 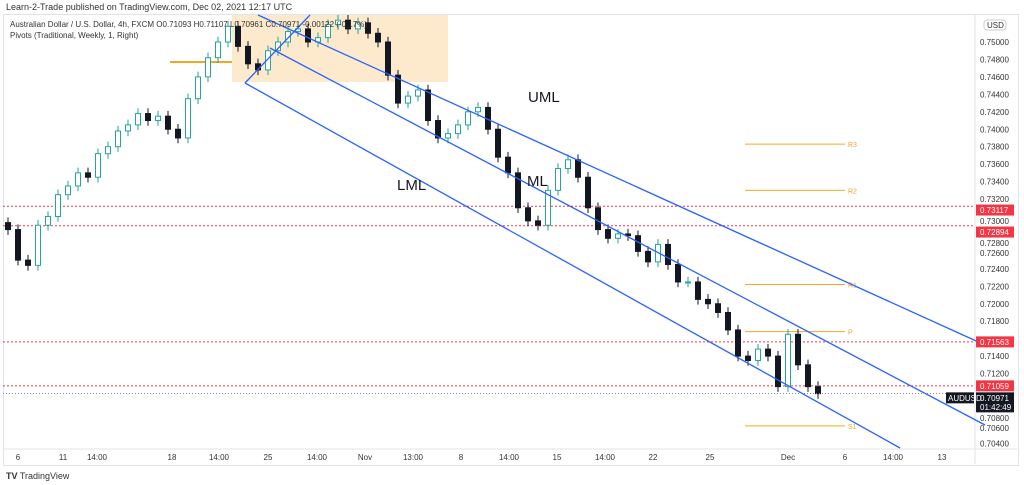 What do you see at coordinates (942, 457) in the screenshot?
I see `time-tick-label: 13` at bounding box center [942, 457].